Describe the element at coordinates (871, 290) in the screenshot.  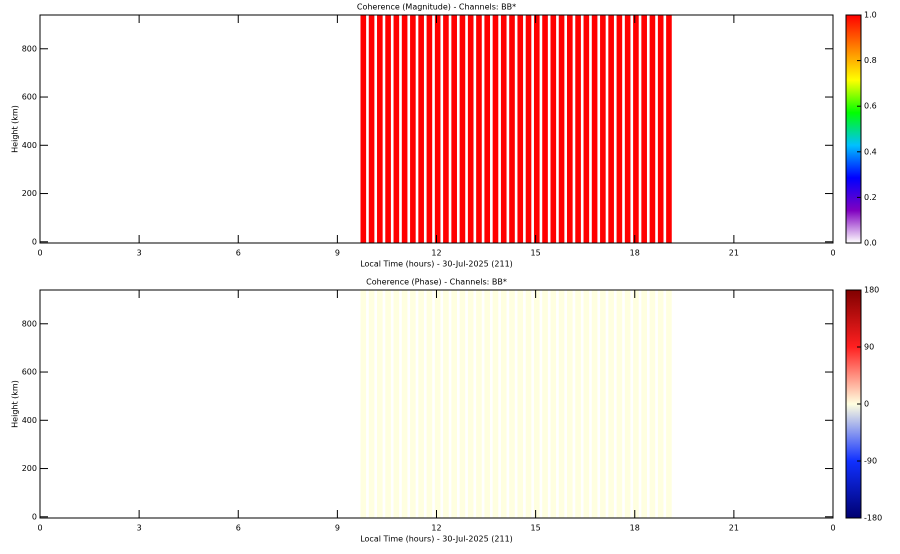
I see `colorbar-tick-label: 180` at that location.